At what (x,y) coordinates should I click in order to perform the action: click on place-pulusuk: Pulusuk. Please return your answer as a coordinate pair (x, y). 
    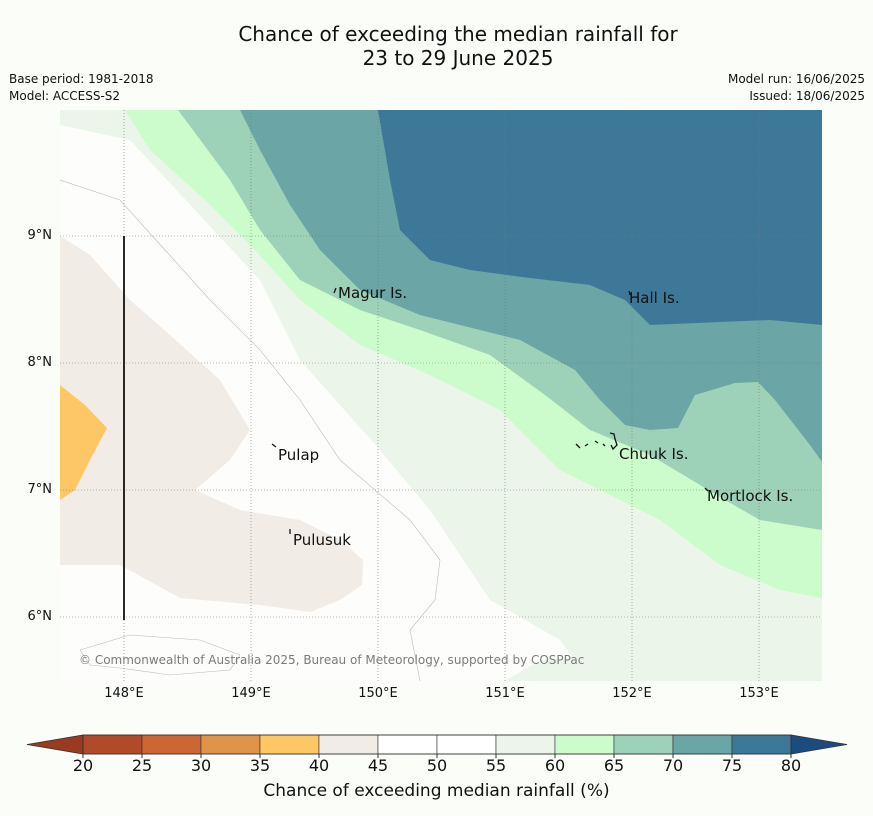
    Looking at the image, I should click on (322, 540).